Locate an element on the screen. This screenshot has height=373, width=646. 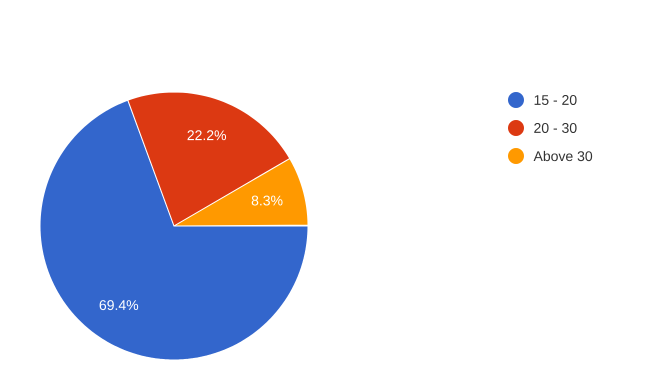
legend-label: 15 - 20 is located at coordinates (555, 100).